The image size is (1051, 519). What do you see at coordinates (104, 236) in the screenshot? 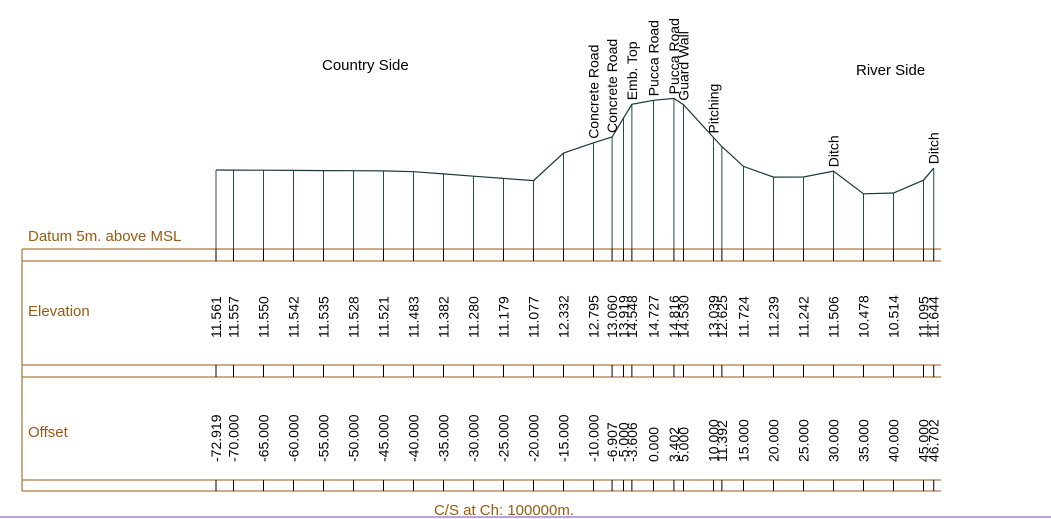
I see `datum-label: Datum 5m. above MSL` at bounding box center [104, 236].